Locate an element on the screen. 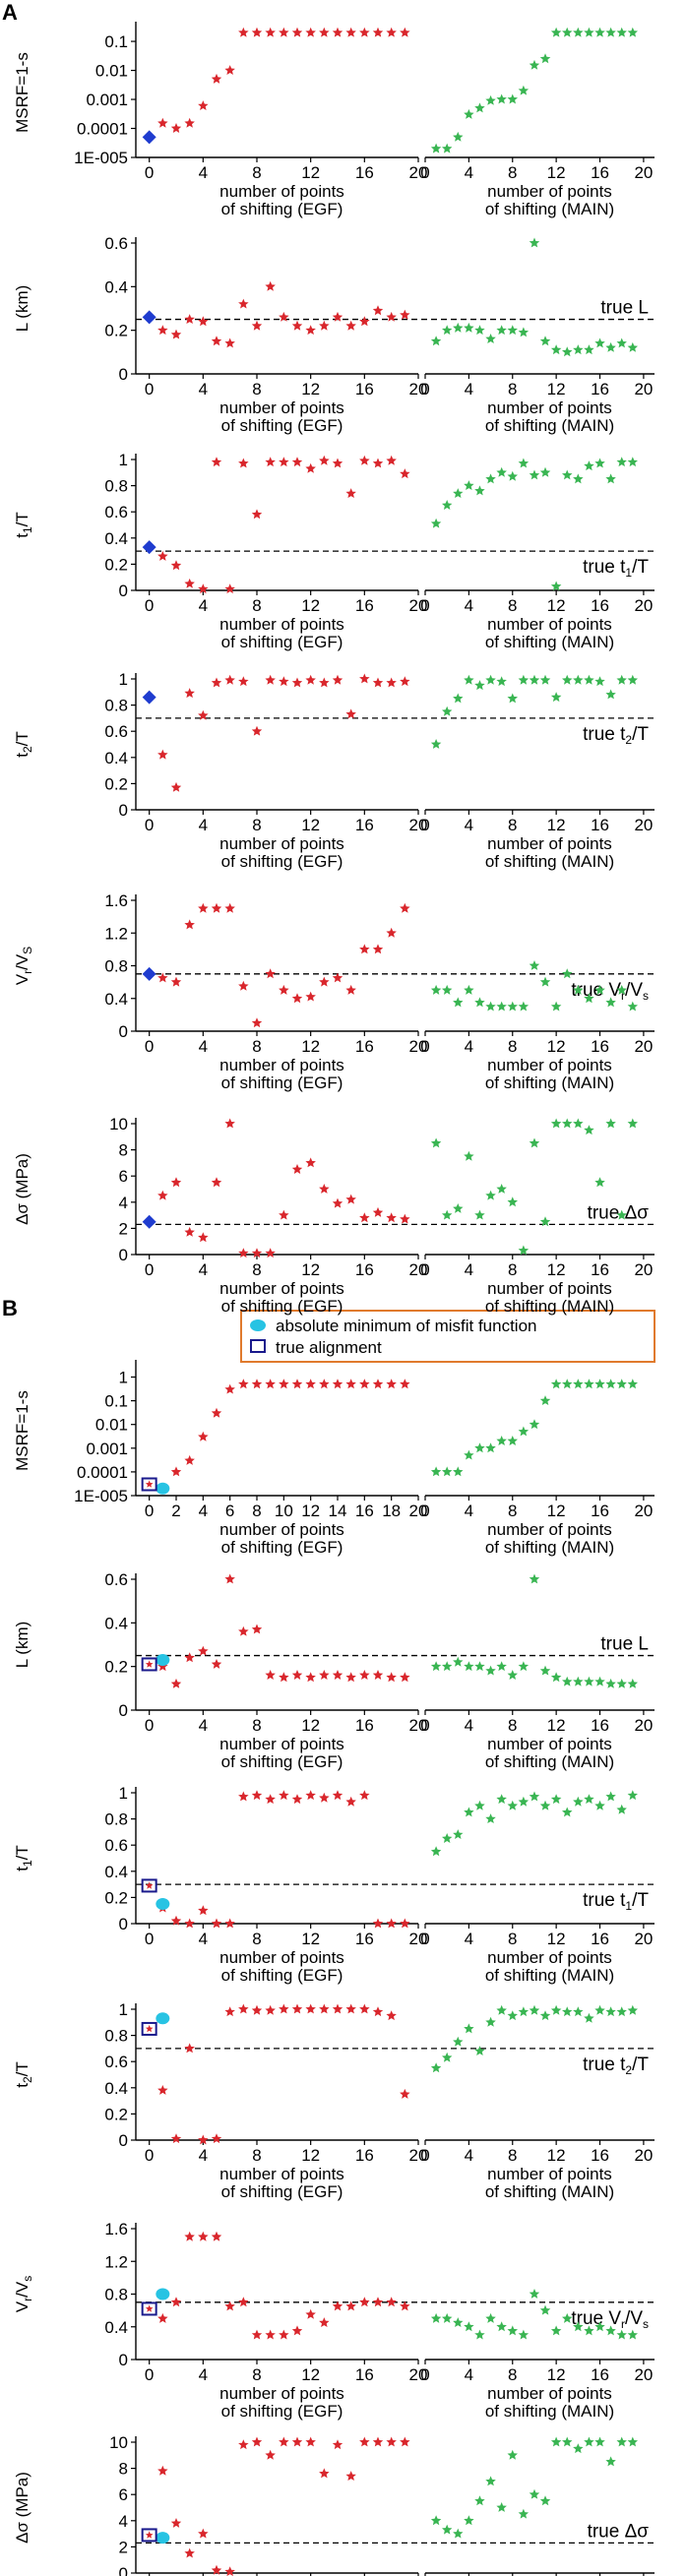 The image size is (686, 2576). y-label-text: L (km) is located at coordinates (22, 309).